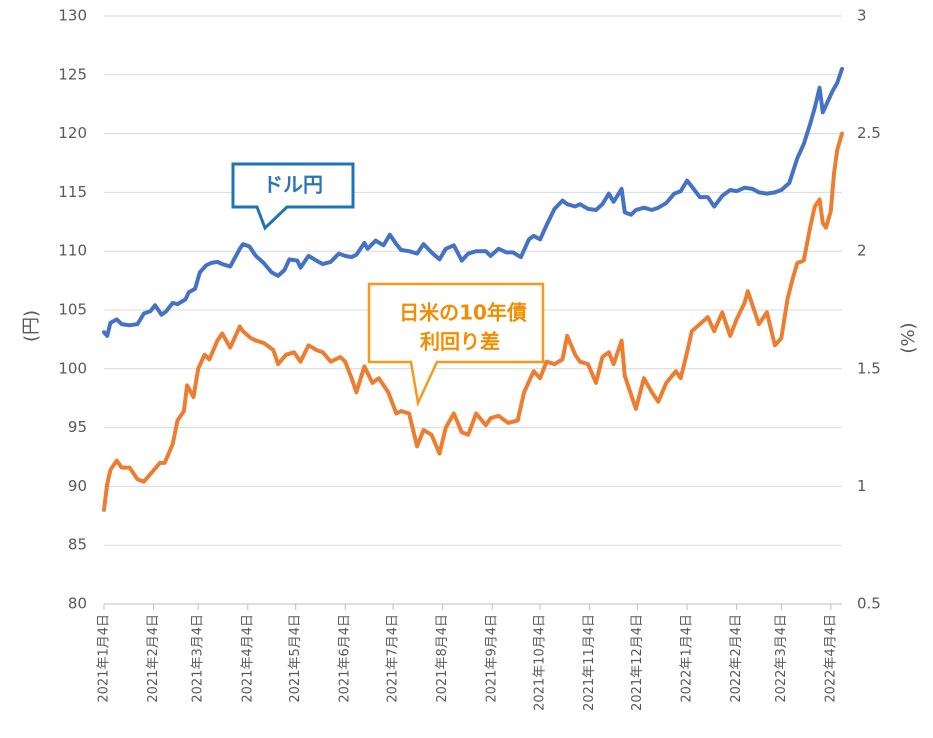 Image resolution: width=933 pixels, height=738 pixels. I want to click on x-tick-label: 2022年2月4日, so click(736, 658).